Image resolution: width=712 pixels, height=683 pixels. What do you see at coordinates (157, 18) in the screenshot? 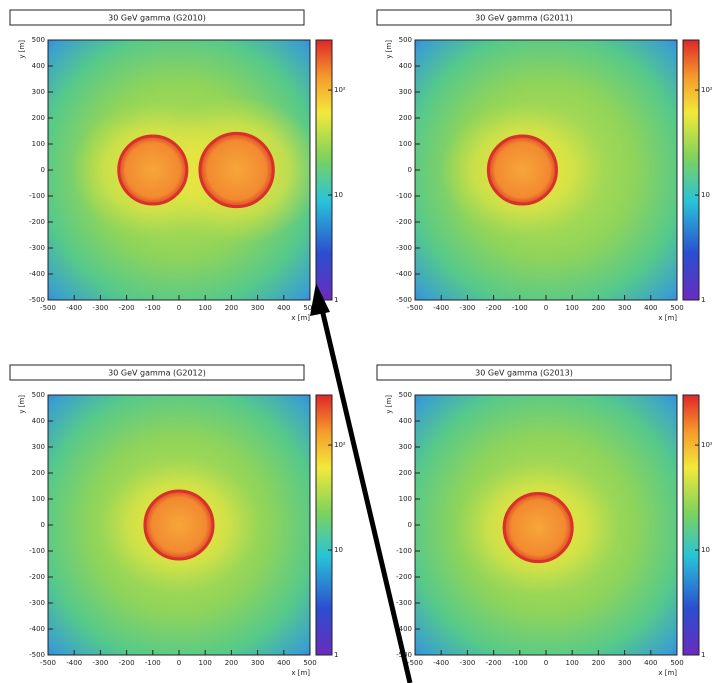
I see `panel-title: 30 GeV gamma (G2010)` at bounding box center [157, 18].